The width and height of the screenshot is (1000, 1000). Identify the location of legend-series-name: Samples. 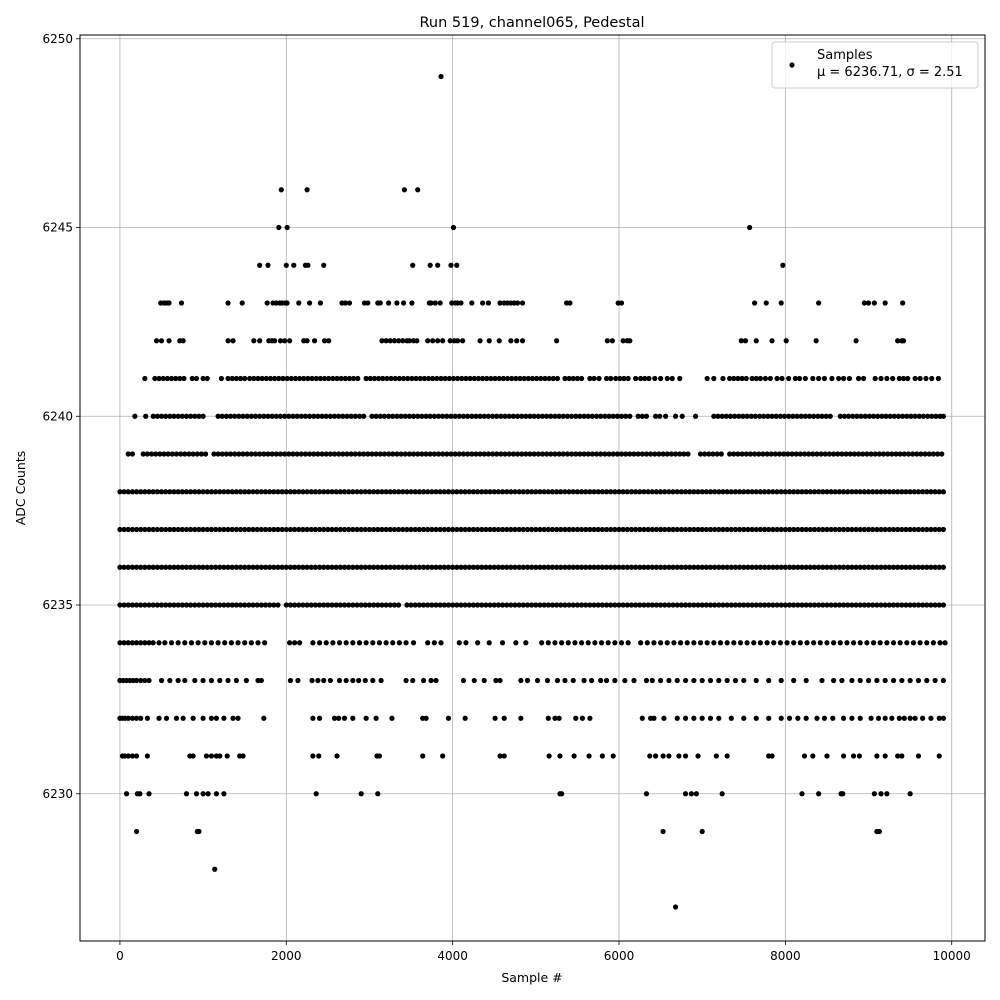
(845, 55).